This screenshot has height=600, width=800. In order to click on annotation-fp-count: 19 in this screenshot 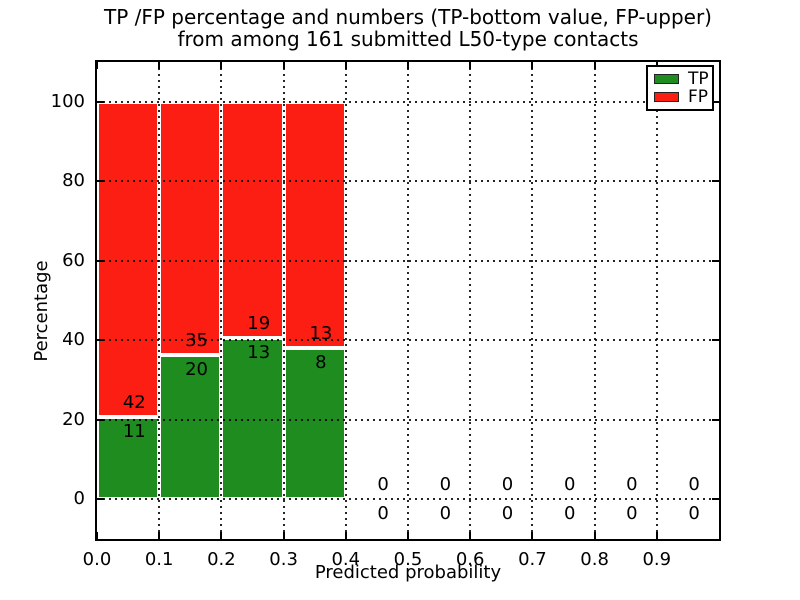, I will do `click(259, 323)`.